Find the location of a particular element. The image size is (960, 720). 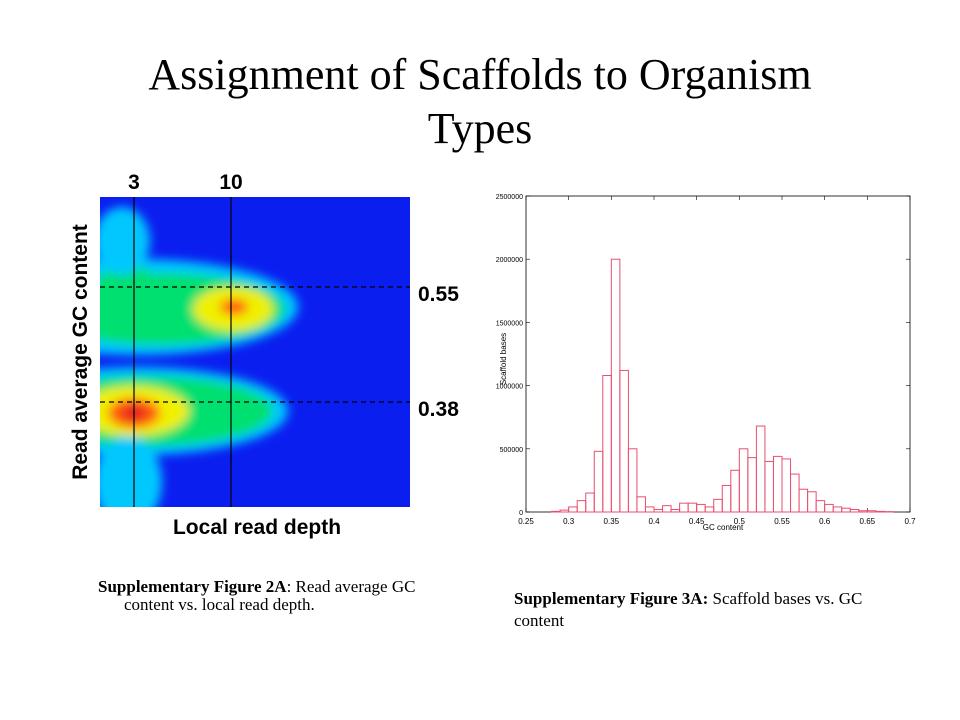

x-tick-label: 0.45 is located at coordinates (697, 521).